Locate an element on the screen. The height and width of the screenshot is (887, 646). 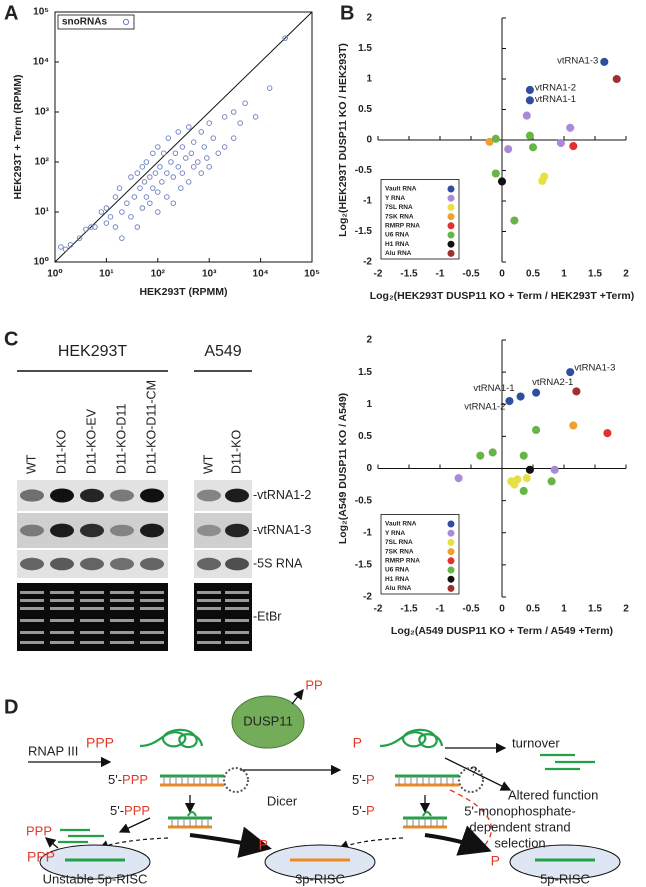
y-tick-label: 10⁴ is located at coordinates (41, 62).